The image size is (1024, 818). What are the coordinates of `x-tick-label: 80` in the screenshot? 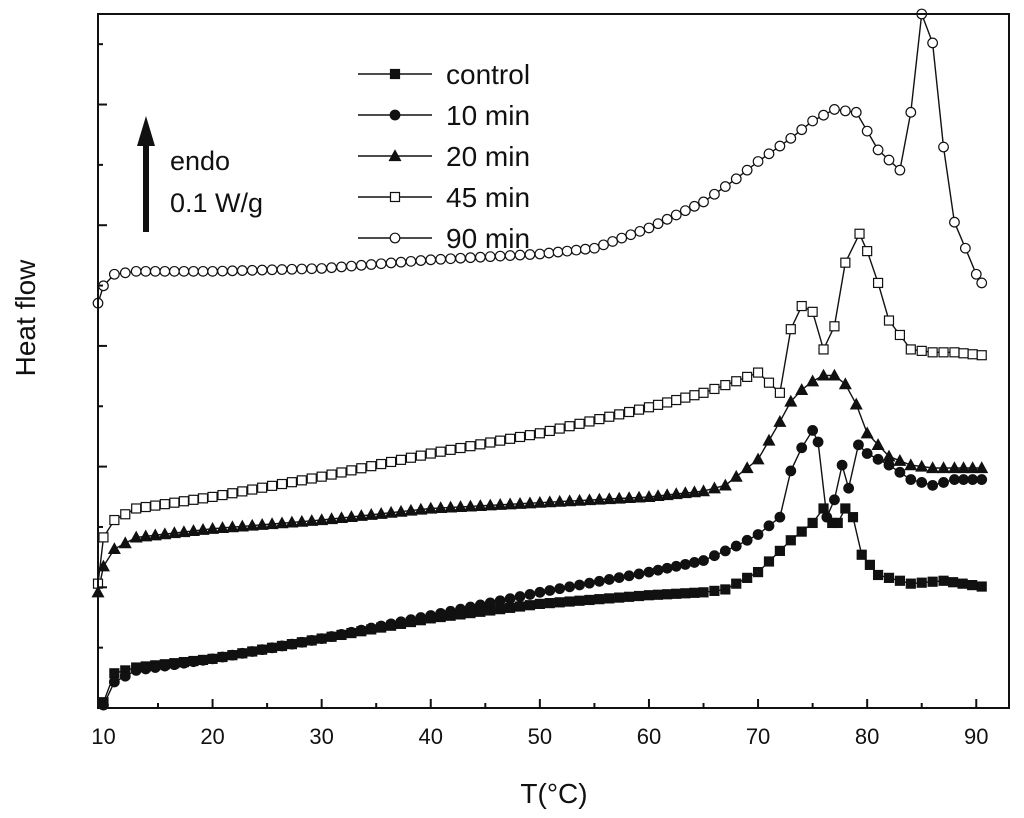 It's located at (867, 736).